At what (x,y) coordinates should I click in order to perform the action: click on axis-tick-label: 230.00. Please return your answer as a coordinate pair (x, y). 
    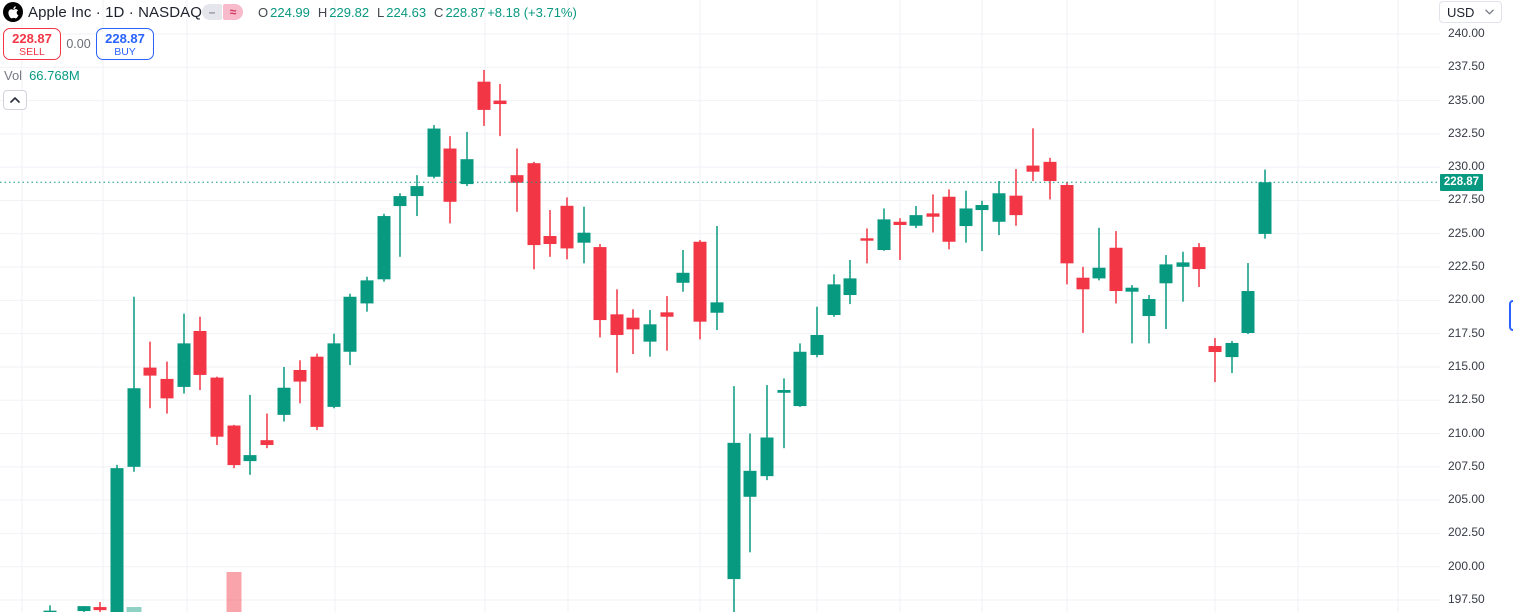
    Looking at the image, I should click on (1466, 166).